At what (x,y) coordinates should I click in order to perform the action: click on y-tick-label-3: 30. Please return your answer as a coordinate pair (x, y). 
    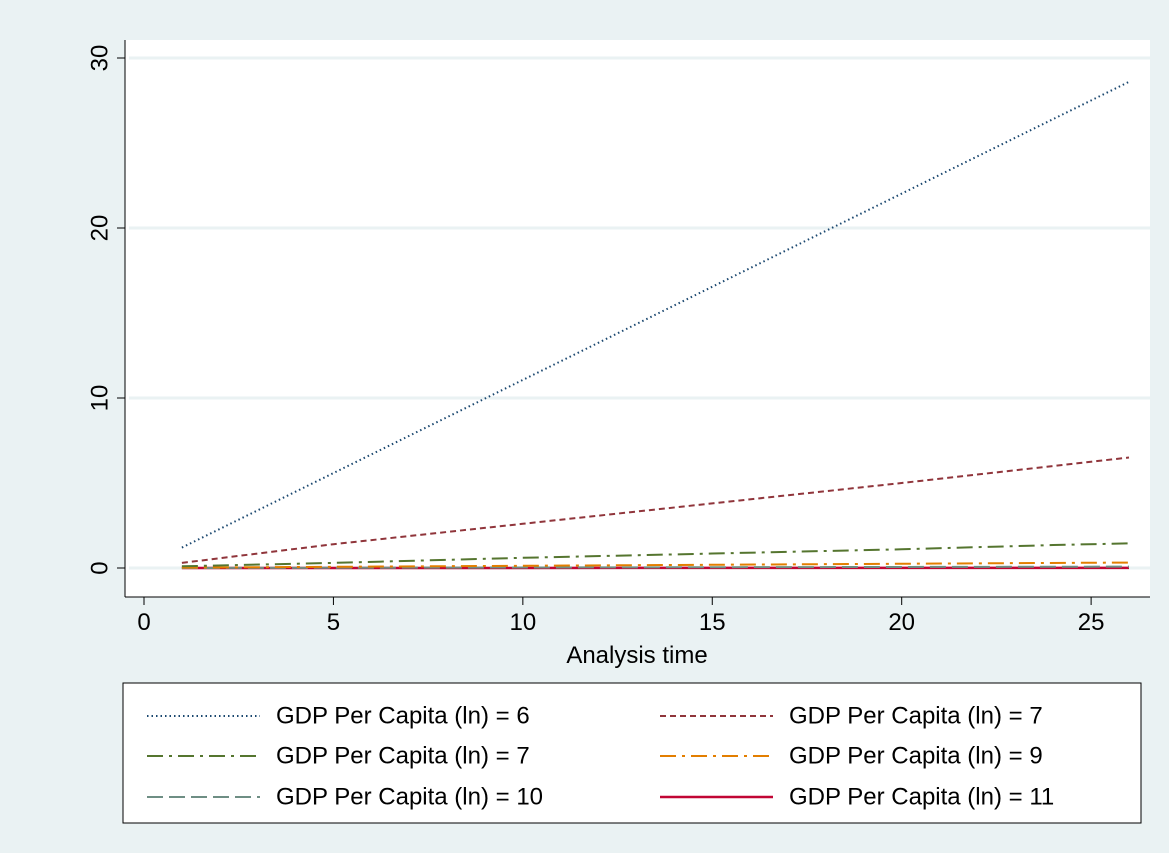
    Looking at the image, I should click on (100, 58).